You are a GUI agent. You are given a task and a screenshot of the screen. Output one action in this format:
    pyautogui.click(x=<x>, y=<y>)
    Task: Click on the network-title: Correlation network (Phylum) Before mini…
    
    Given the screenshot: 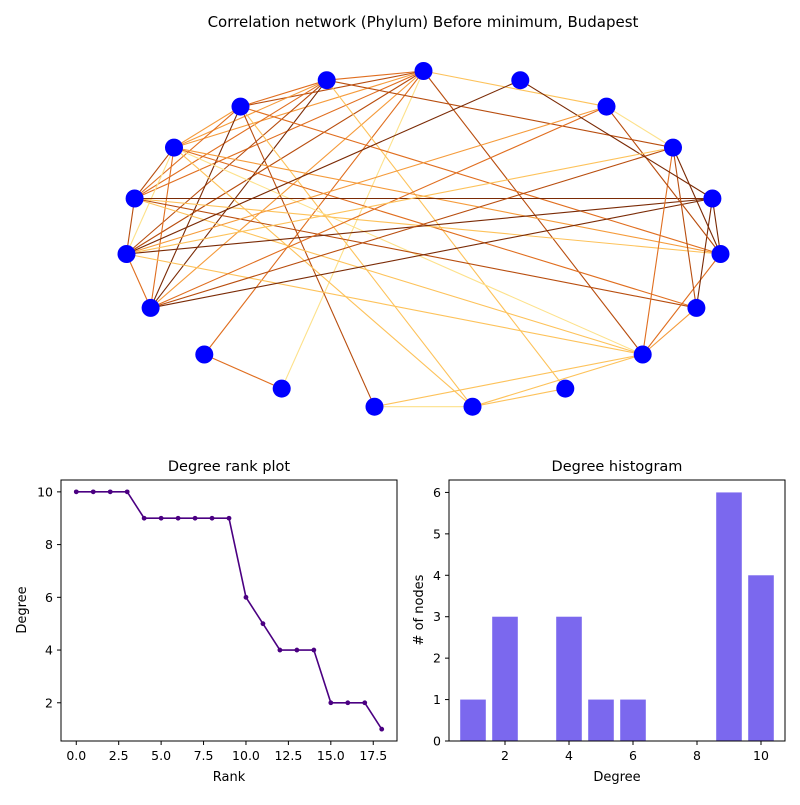 What is the action you would take?
    pyautogui.click(x=423, y=22)
    